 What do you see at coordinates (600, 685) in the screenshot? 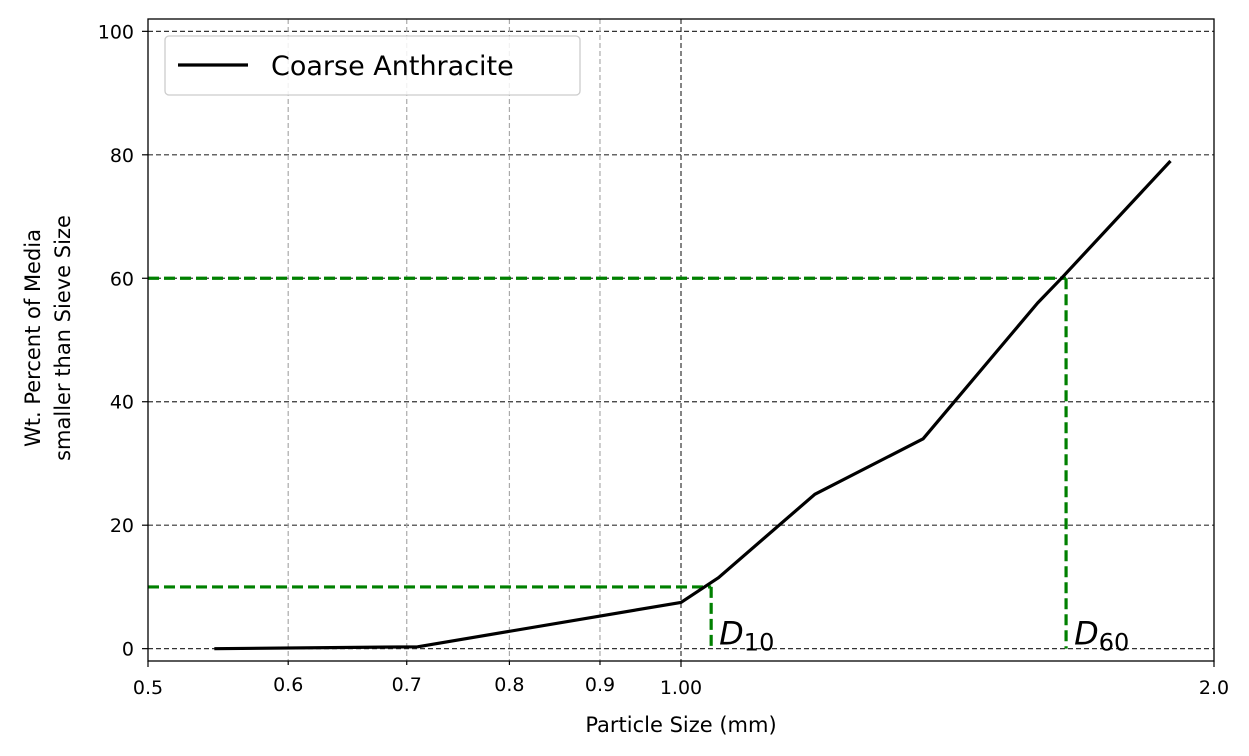
I see `x-tick-label: 0.9` at bounding box center [600, 685].